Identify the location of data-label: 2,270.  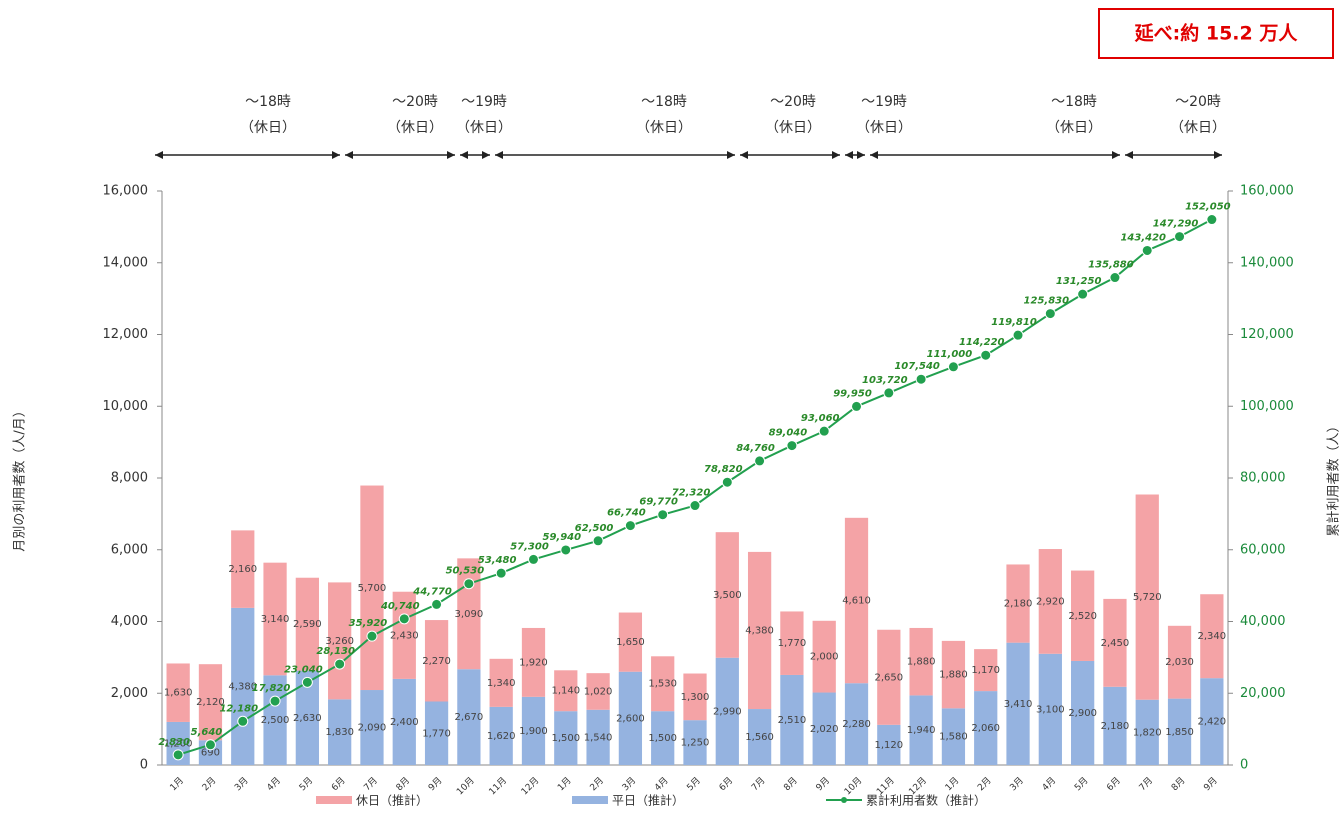
(436, 661).